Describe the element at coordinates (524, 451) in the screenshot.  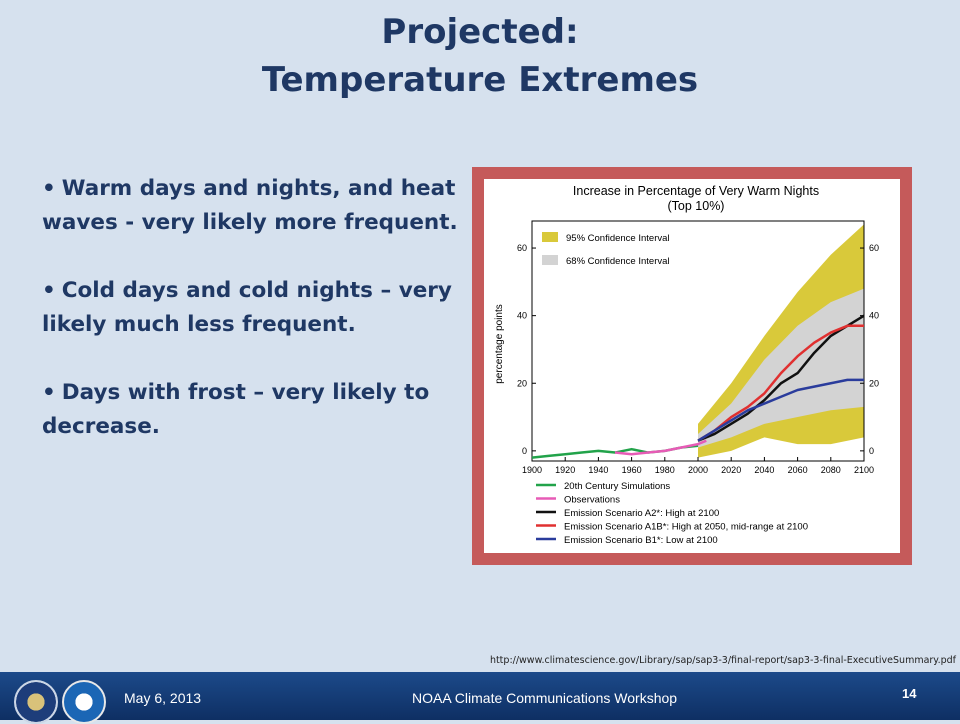
I see `y-tick-label: 0` at that location.